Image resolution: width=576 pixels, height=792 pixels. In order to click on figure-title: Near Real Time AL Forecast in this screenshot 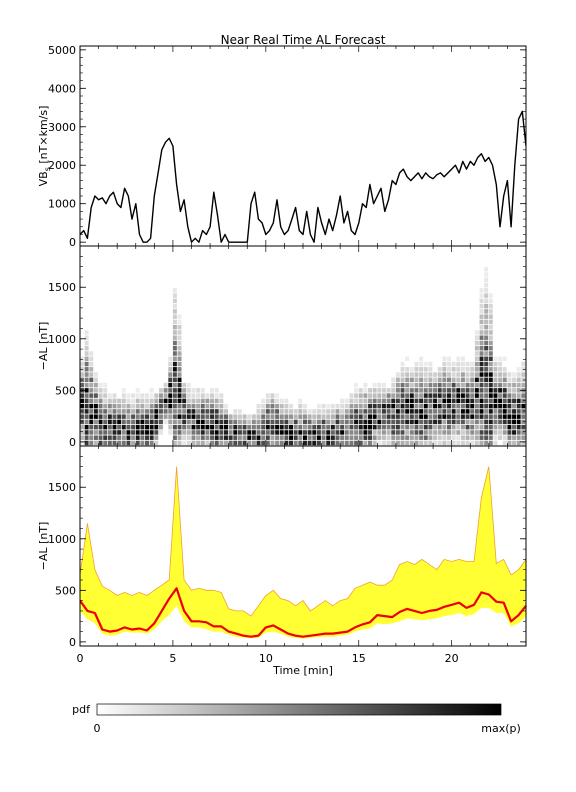, I will do `click(303, 40)`.